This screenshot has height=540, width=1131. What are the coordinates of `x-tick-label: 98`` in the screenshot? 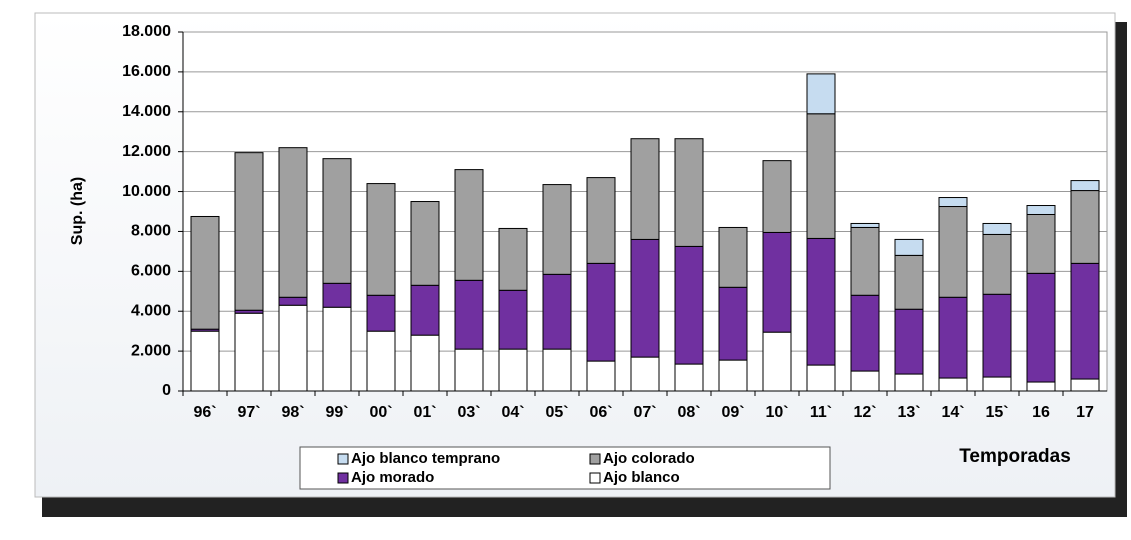 It's located at (292, 412).